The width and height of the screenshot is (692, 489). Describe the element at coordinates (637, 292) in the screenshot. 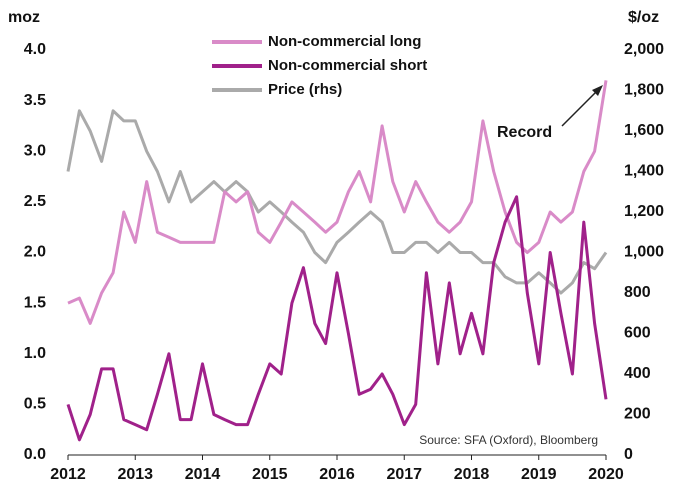

I see `y2-tick-label: 800` at that location.